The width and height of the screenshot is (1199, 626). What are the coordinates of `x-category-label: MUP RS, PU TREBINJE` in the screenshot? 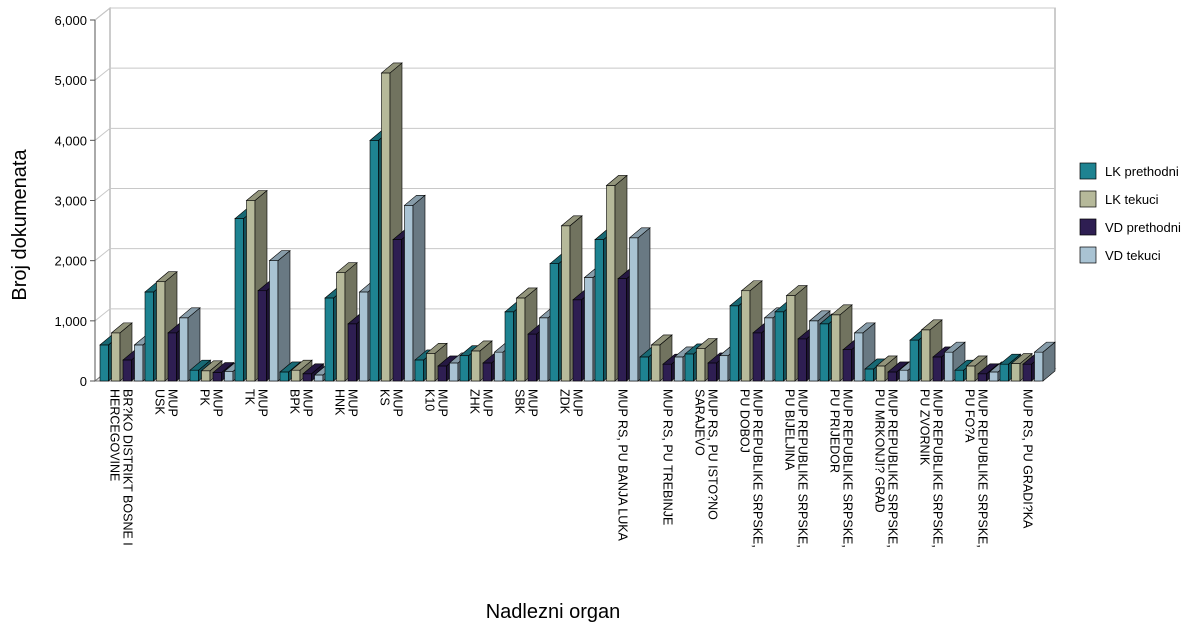 It's located at (668, 457).